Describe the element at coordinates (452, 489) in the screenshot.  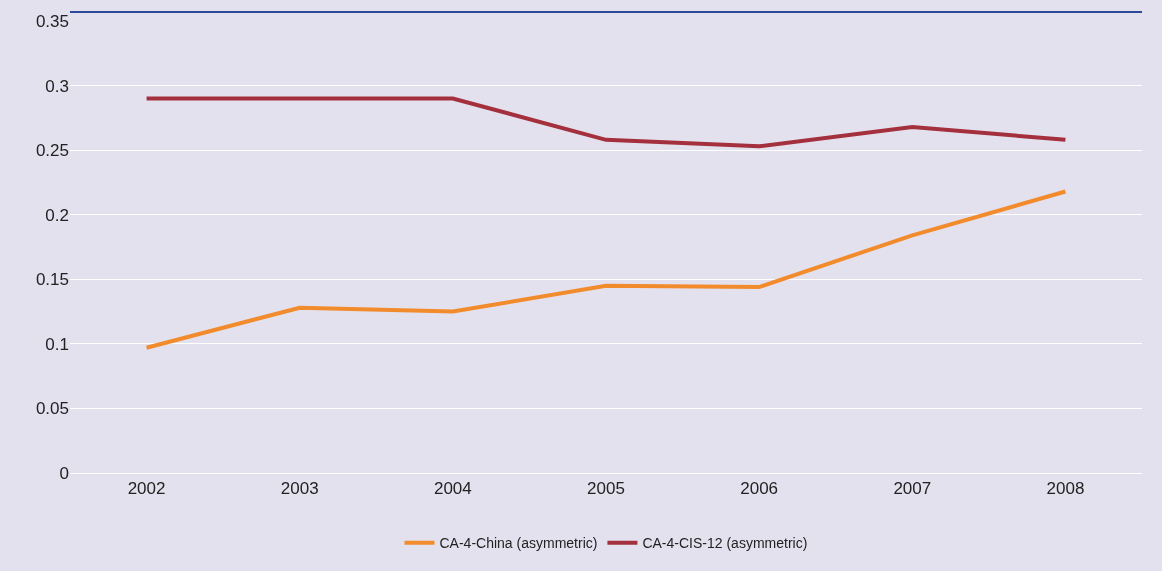
I see `x-tick-label: 2004` at that location.